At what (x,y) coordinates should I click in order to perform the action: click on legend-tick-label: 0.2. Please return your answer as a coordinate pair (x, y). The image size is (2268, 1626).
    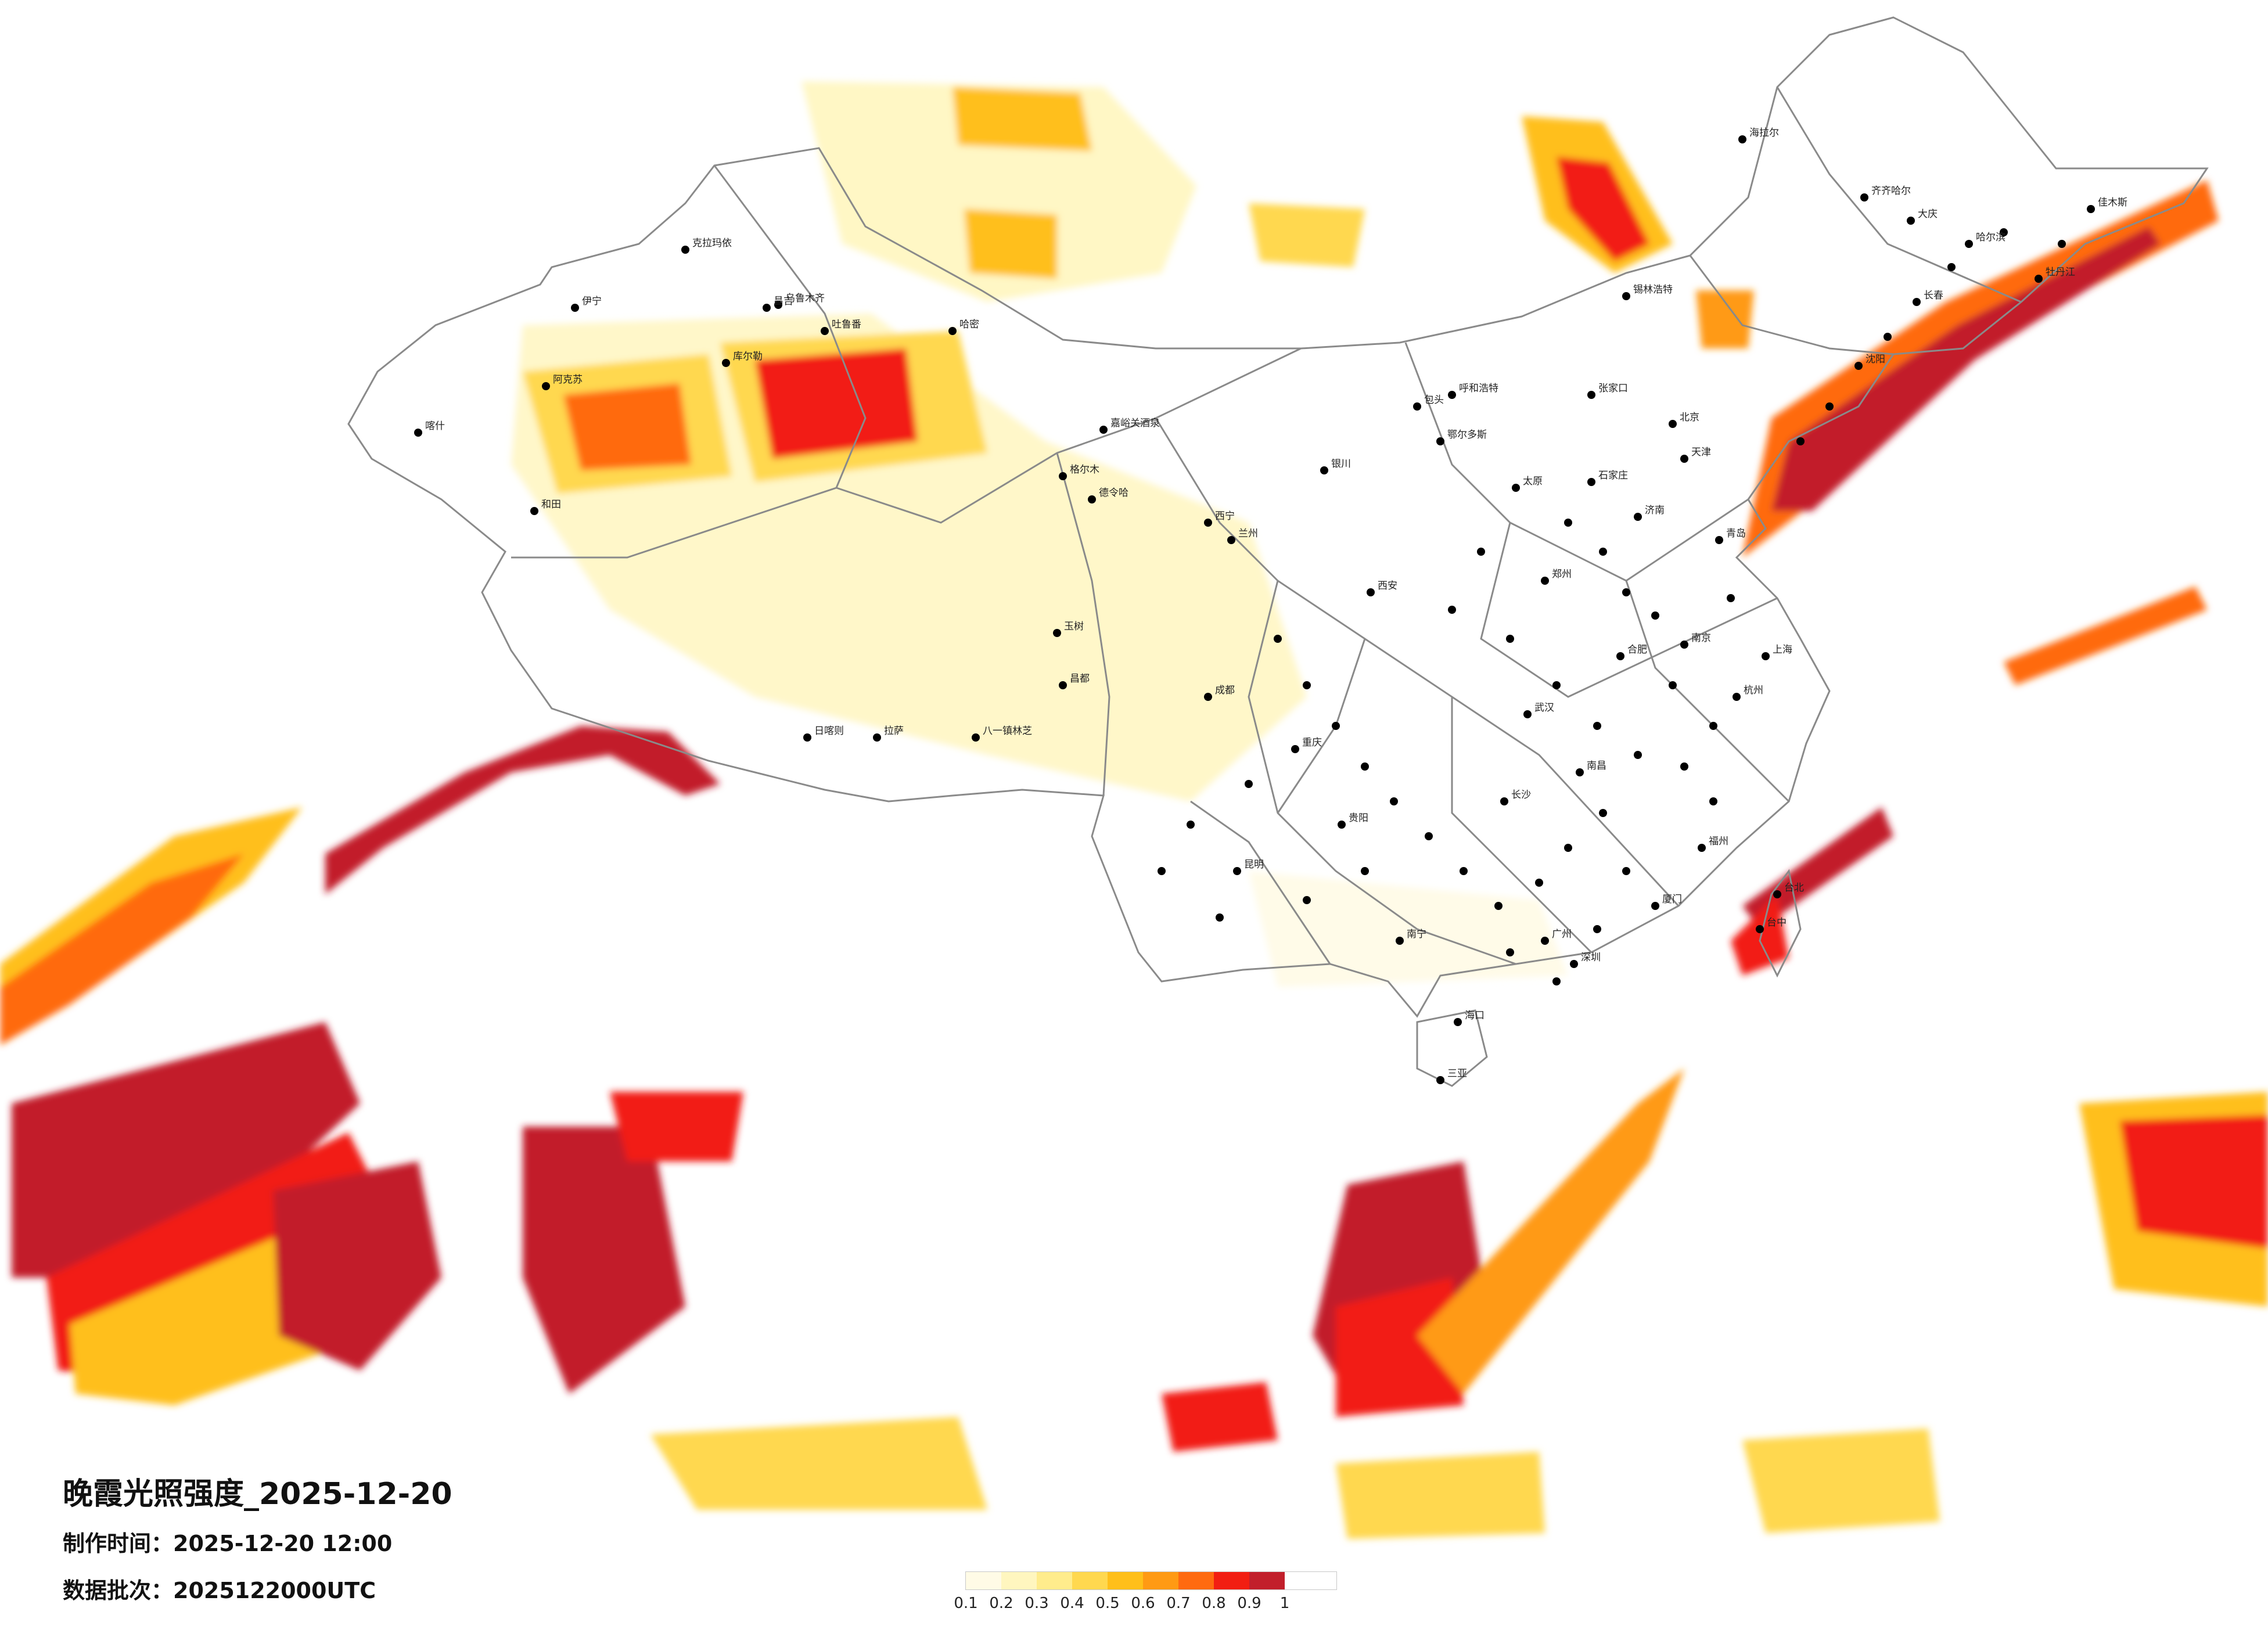
    Looking at the image, I should click on (1001, 1603).